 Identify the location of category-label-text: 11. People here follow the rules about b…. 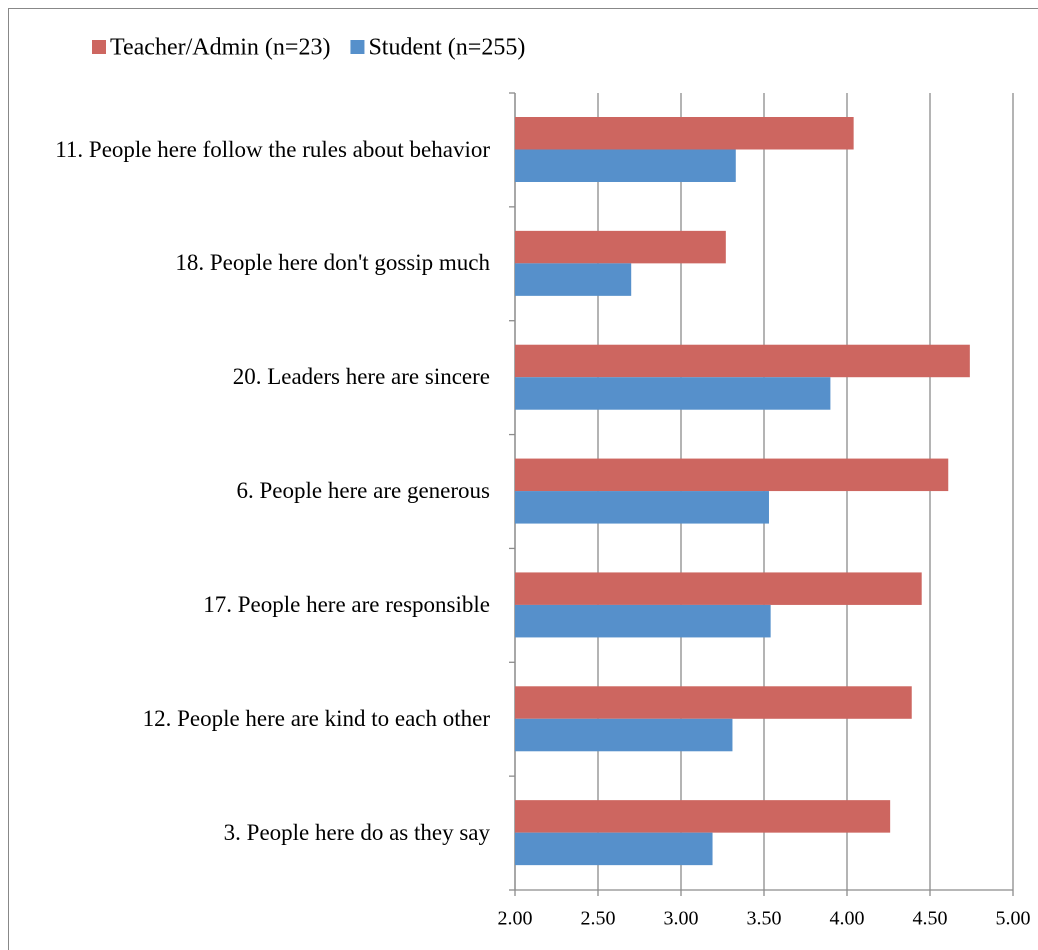
(272, 149).